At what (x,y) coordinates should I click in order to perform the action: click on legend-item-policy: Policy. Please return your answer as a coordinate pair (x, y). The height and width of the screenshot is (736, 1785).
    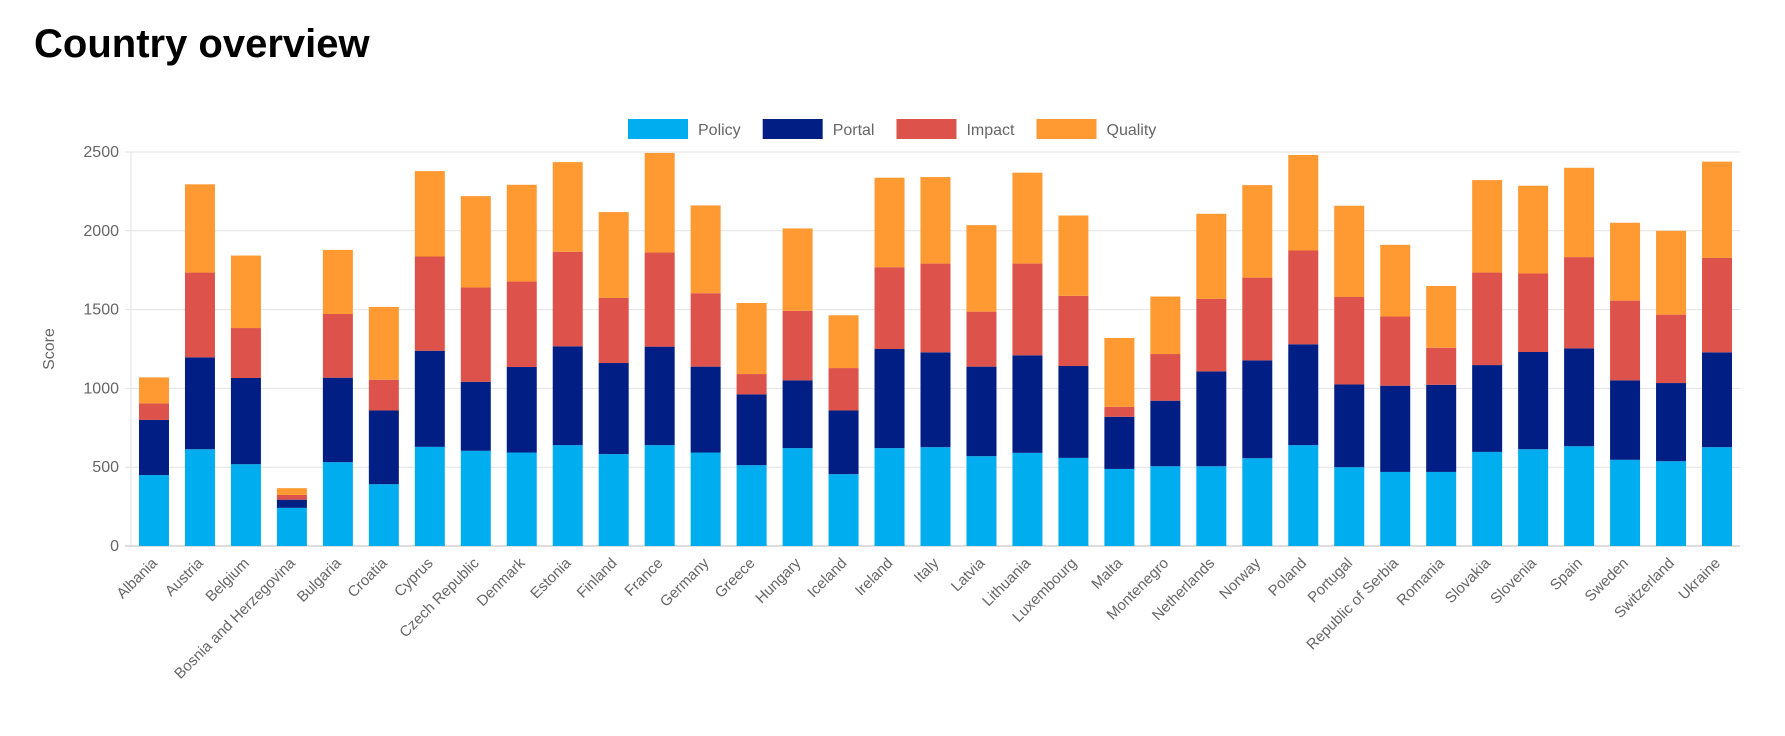
    Looking at the image, I should click on (684, 129).